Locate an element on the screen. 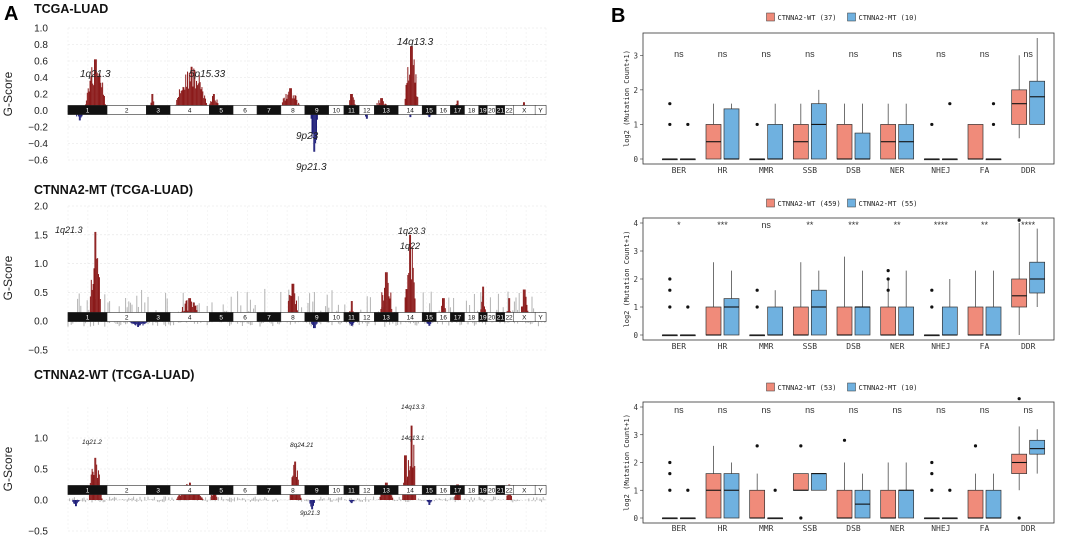 This screenshot has width=1072, height=540. category-label: BER is located at coordinates (679, 170).